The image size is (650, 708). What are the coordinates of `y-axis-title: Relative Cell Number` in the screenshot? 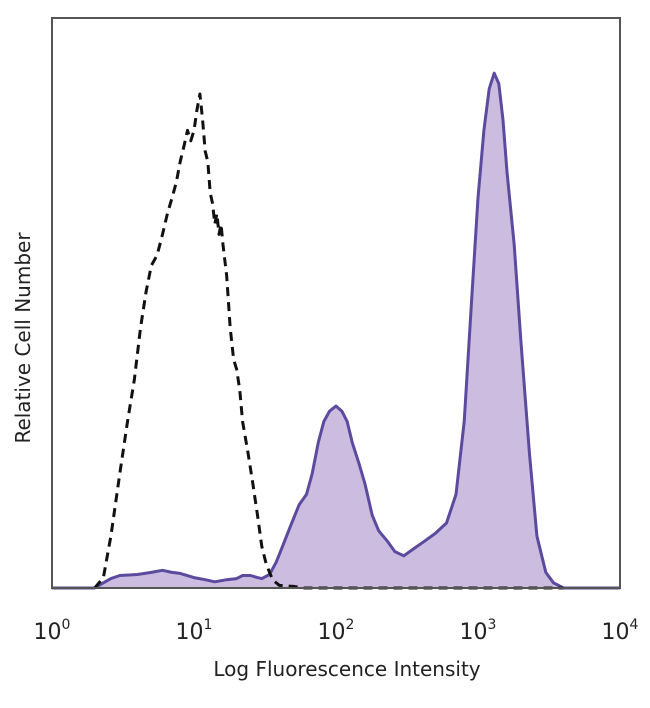 It's located at (23, 338).